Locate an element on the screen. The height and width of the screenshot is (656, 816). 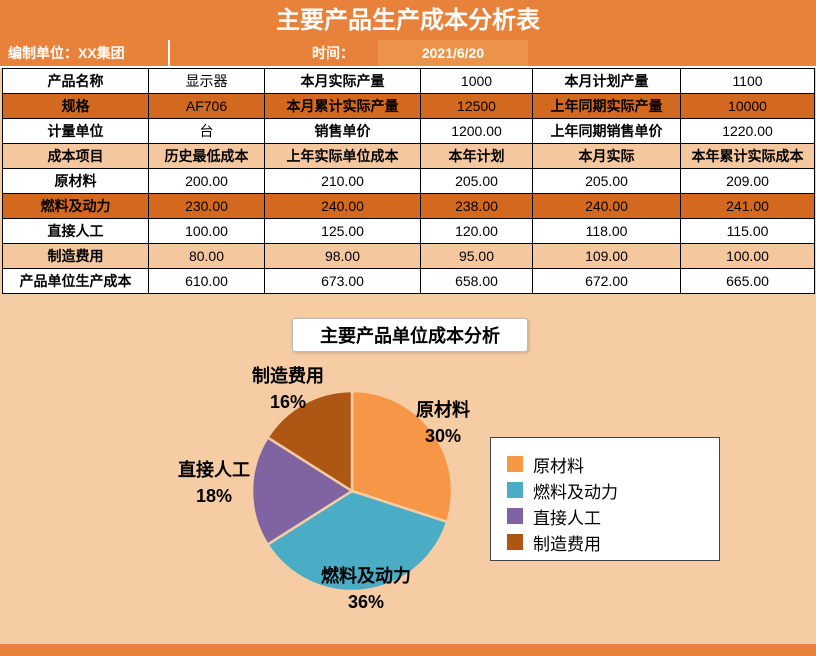
table-row: 燃料及动力 230.00 240.00 238.00 240.00 241.00 is located at coordinates (408, 206).